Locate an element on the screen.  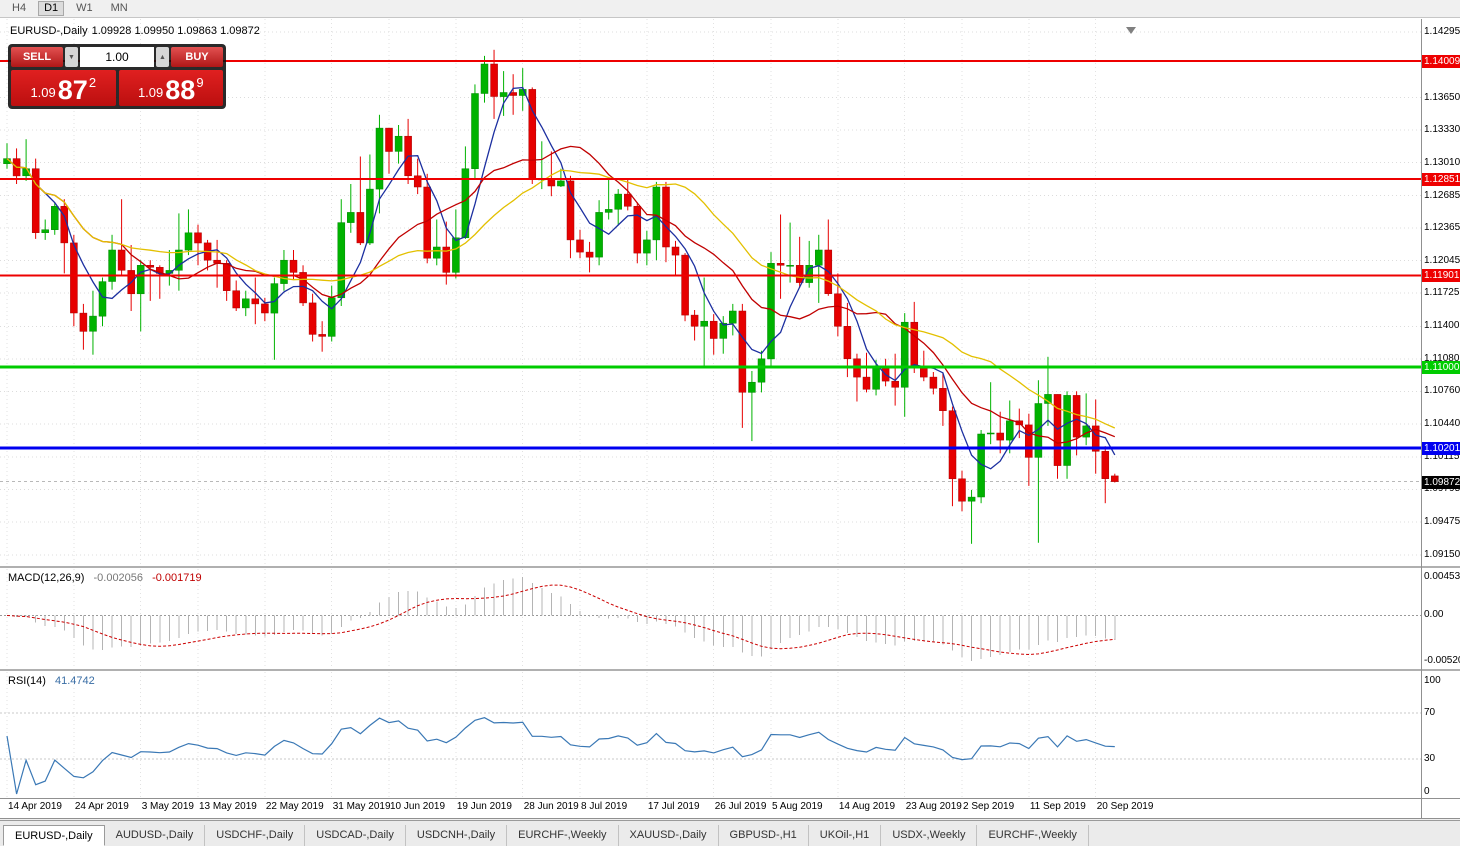
time-axis-label: 8 Jul 2019 is located at coordinates (604, 806).